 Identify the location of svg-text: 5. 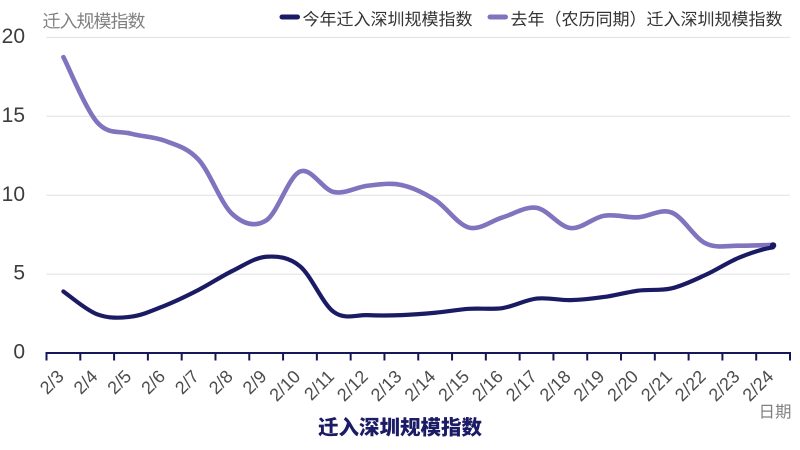
(19, 273).